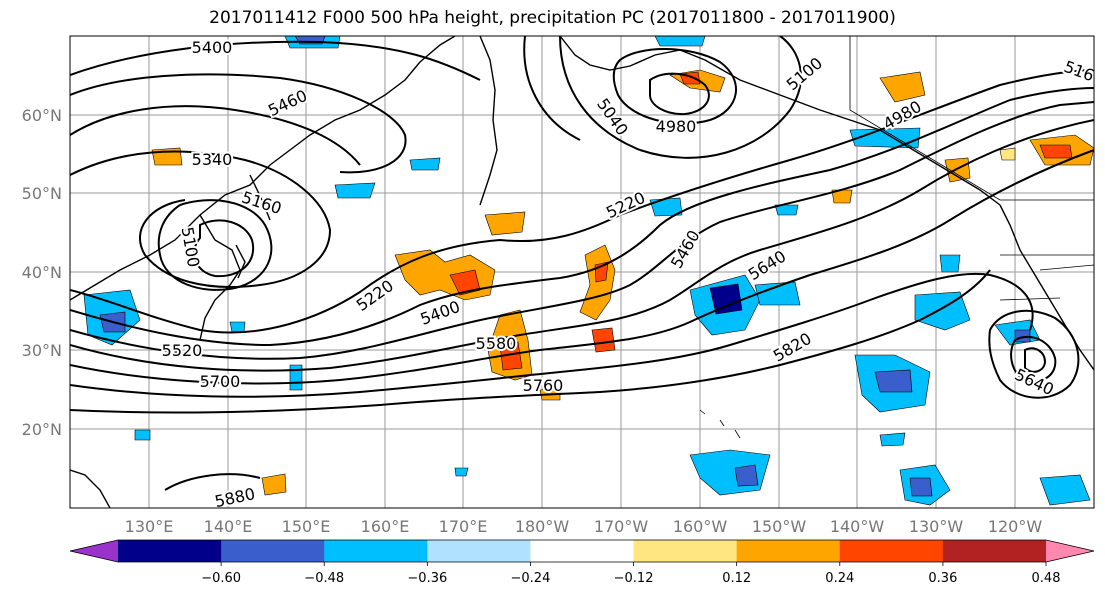  Describe the element at coordinates (306, 526) in the screenshot. I see `lon-tick-label: 150°E` at that location.